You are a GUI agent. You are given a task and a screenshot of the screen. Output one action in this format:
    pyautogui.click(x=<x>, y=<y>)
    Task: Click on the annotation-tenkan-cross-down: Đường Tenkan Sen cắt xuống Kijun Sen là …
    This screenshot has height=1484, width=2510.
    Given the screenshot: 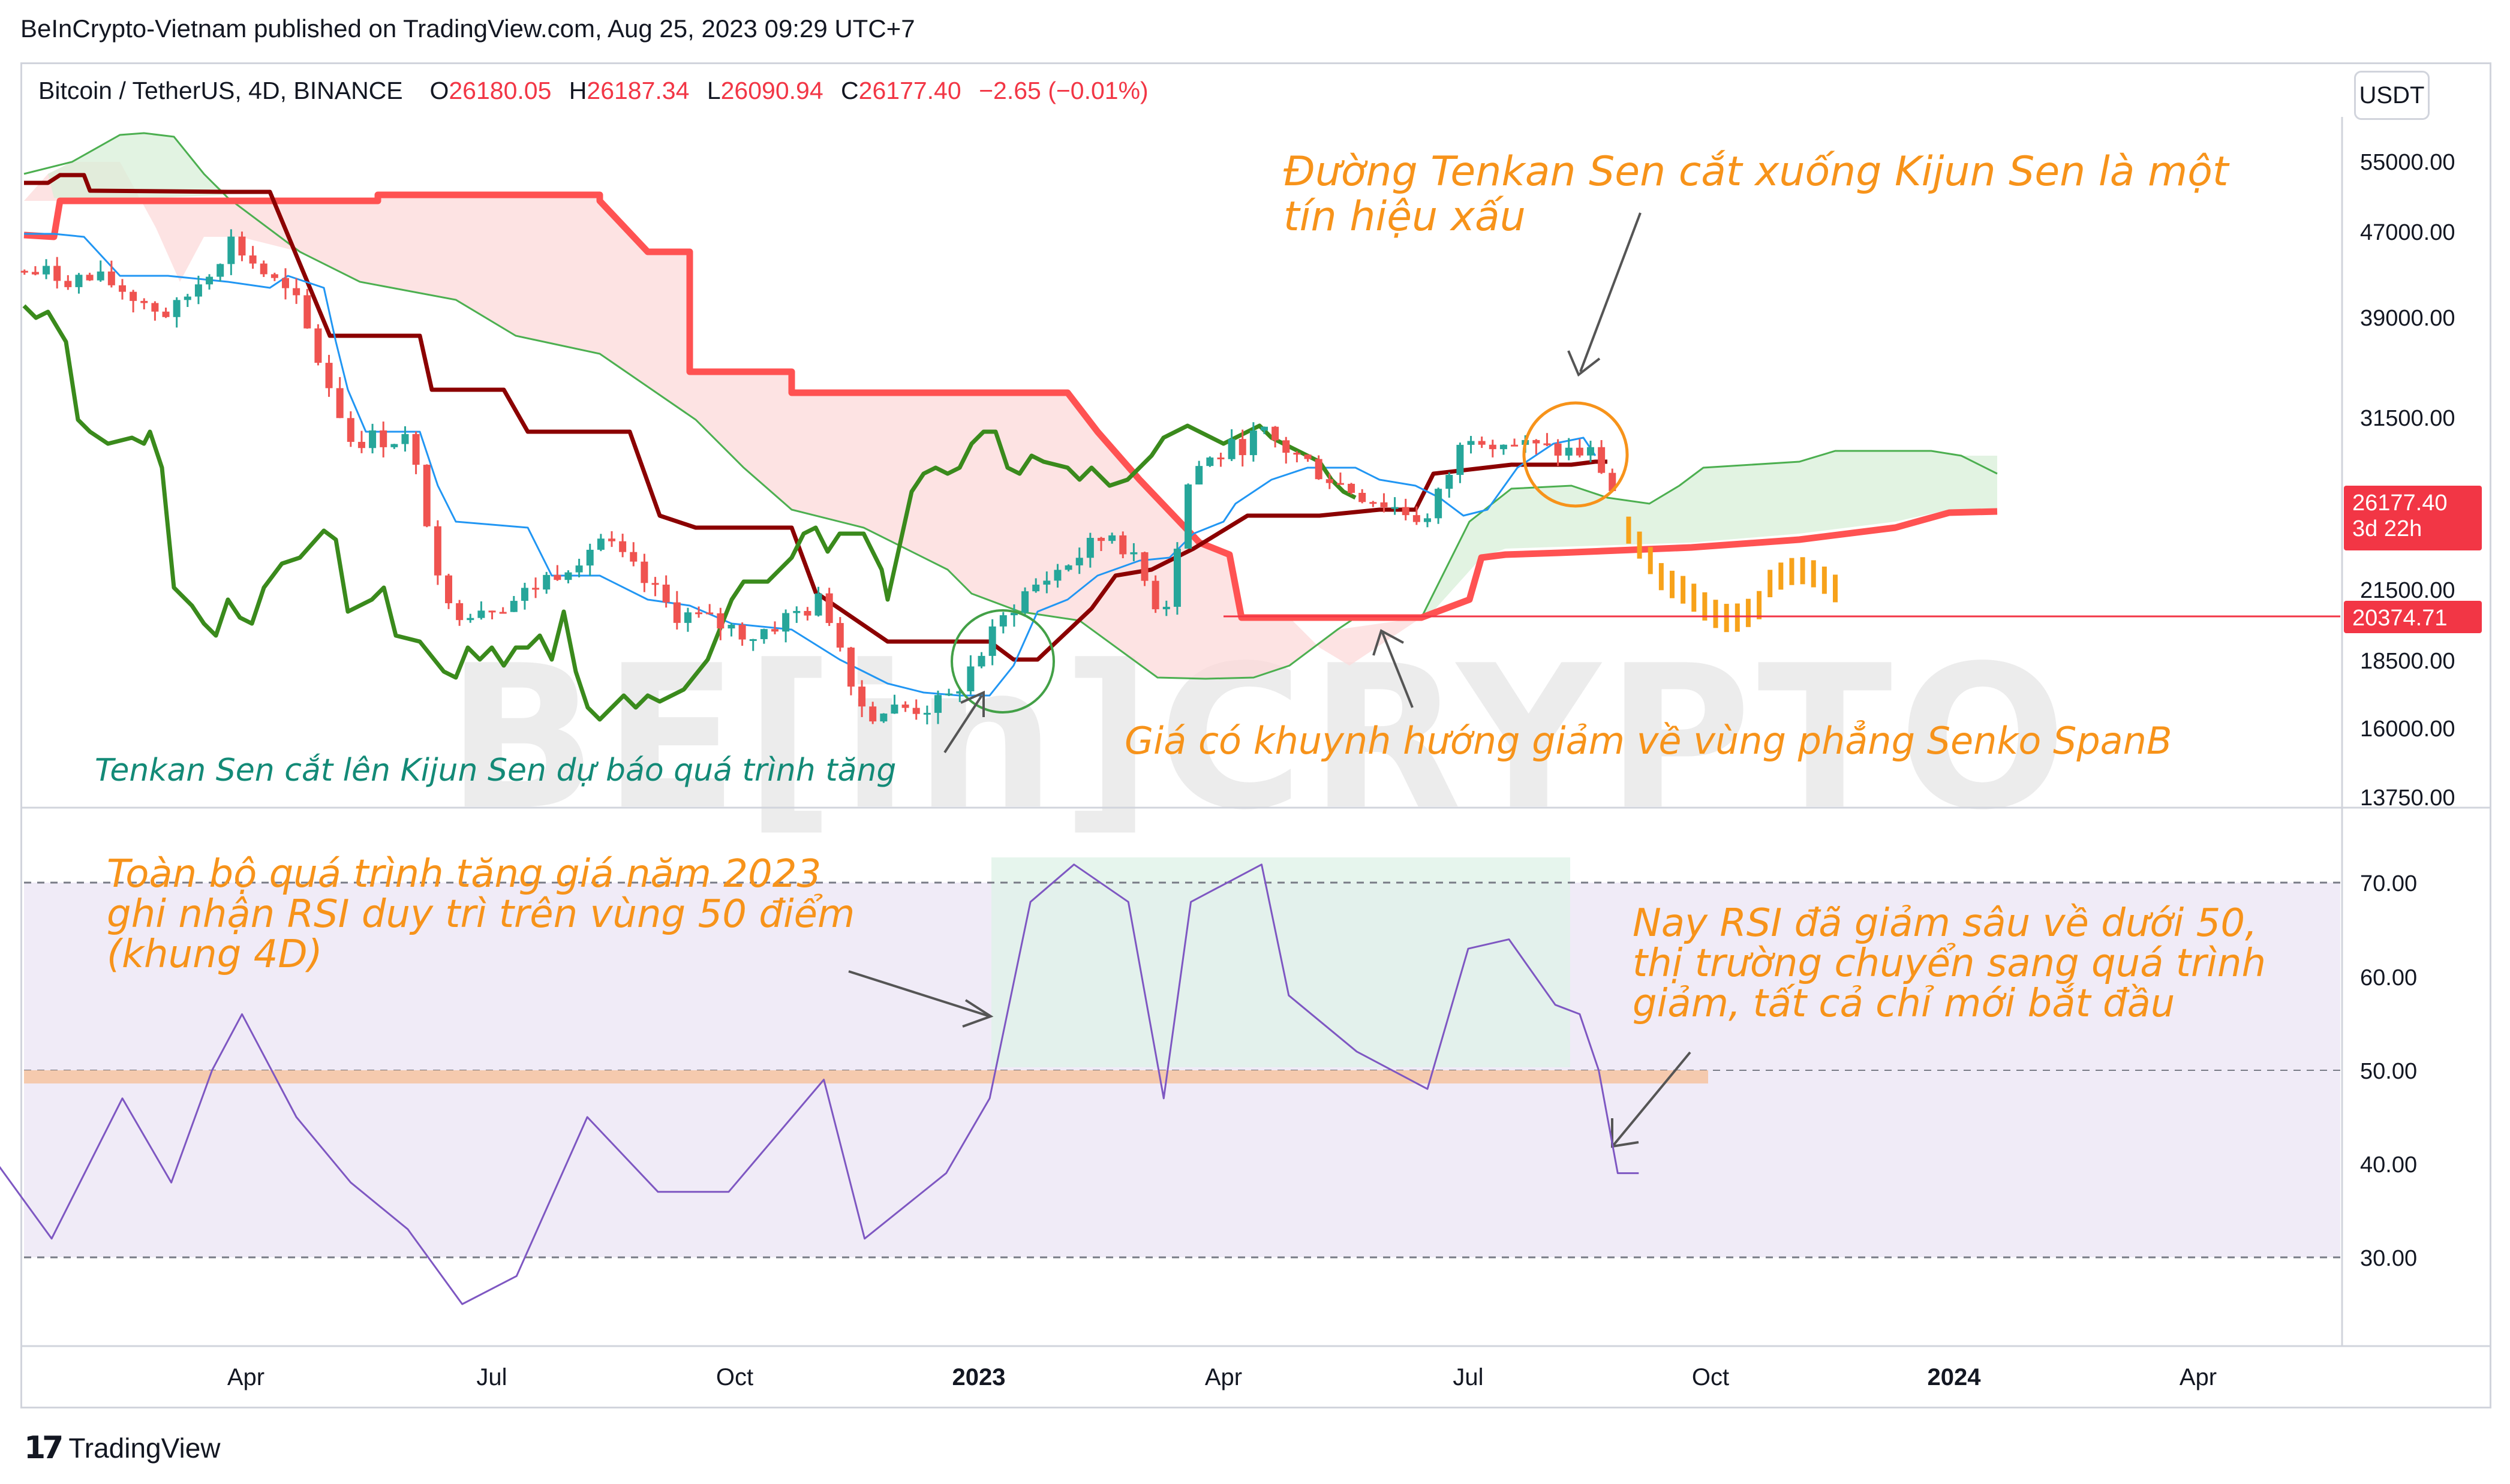 What is the action you would take?
    pyautogui.click(x=1756, y=194)
    